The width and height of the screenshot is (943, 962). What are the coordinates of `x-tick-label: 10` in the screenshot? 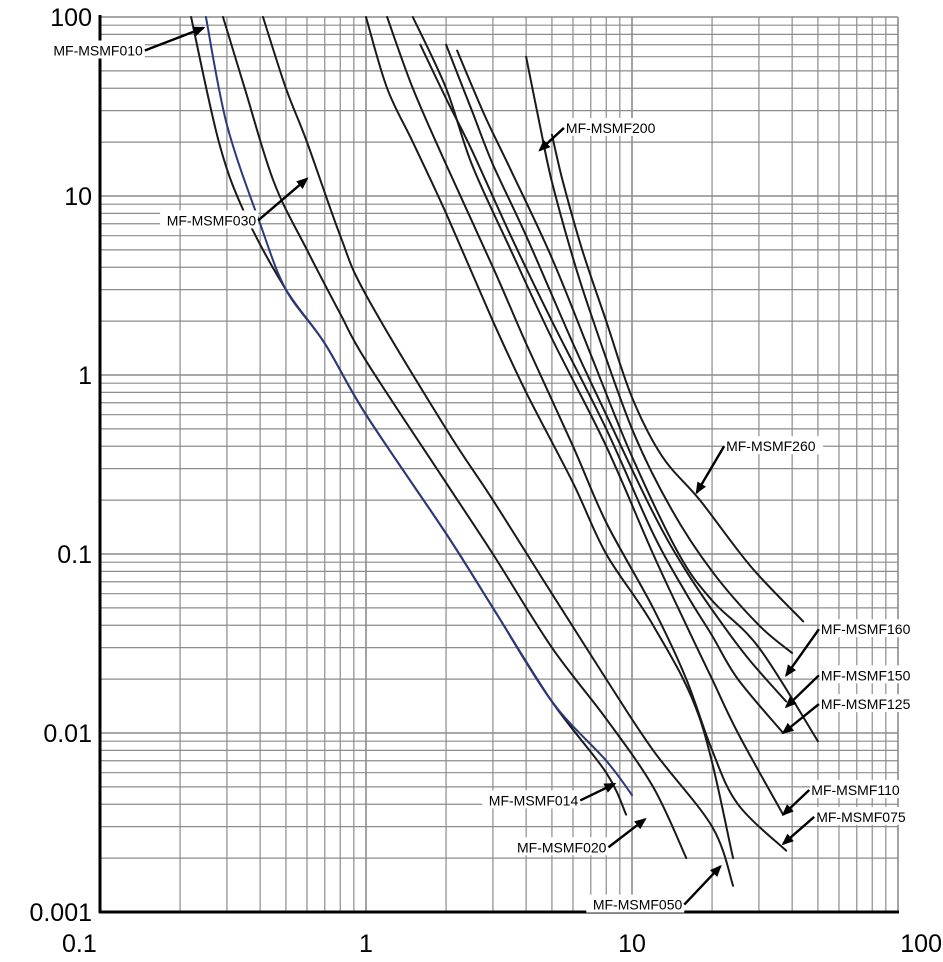 It's located at (632, 944).